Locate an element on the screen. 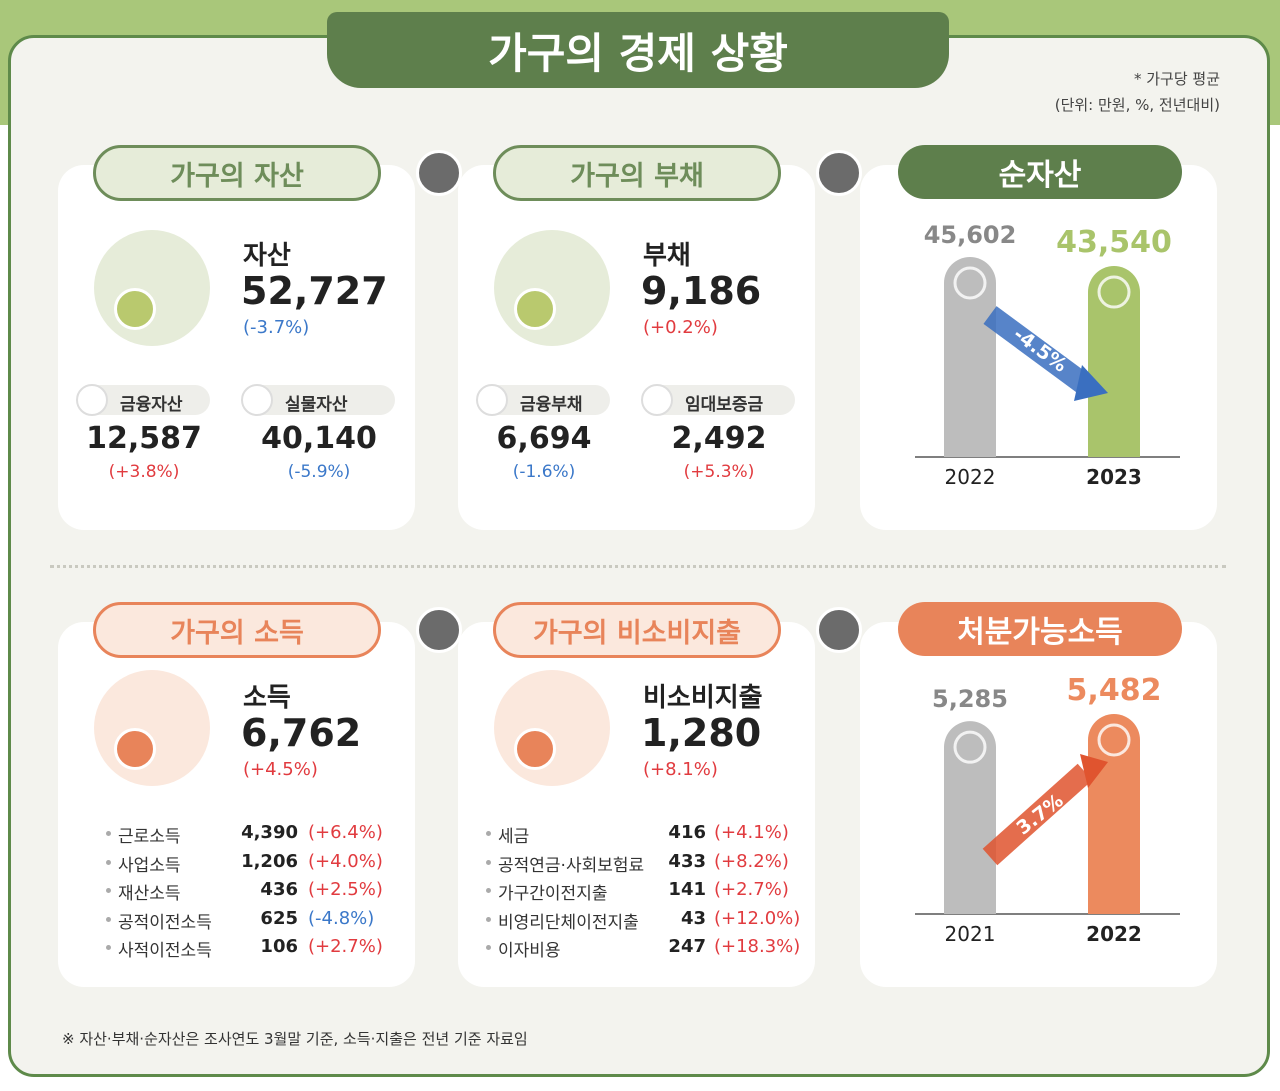  item-label: 비영리단체이전지출 is located at coordinates (568, 922).